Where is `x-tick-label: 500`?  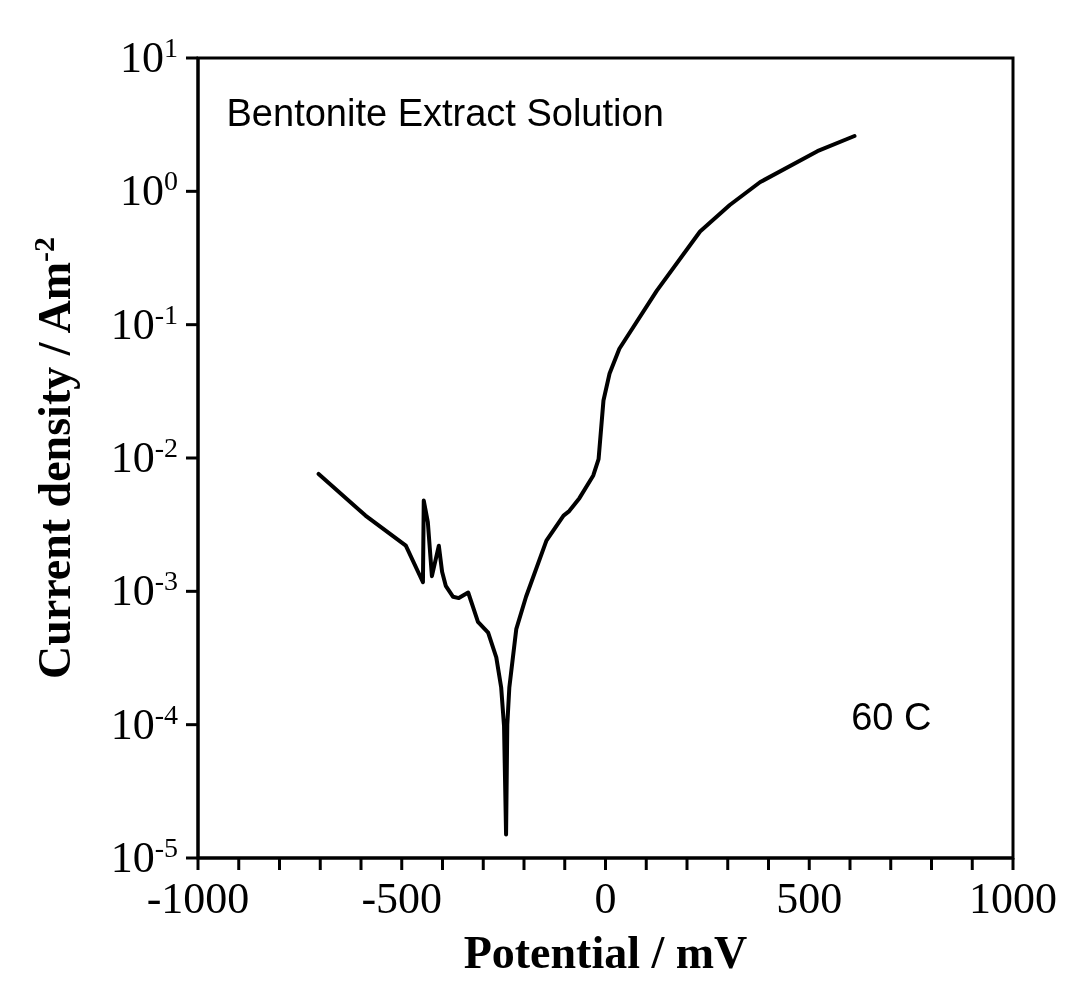 x-tick-label: 500 is located at coordinates (809, 899).